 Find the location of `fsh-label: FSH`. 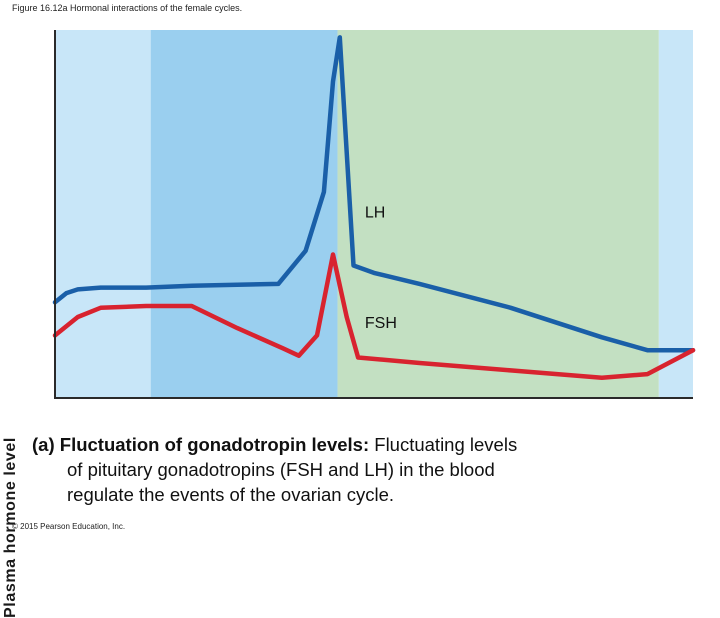

fsh-label: FSH is located at coordinates (381, 323).